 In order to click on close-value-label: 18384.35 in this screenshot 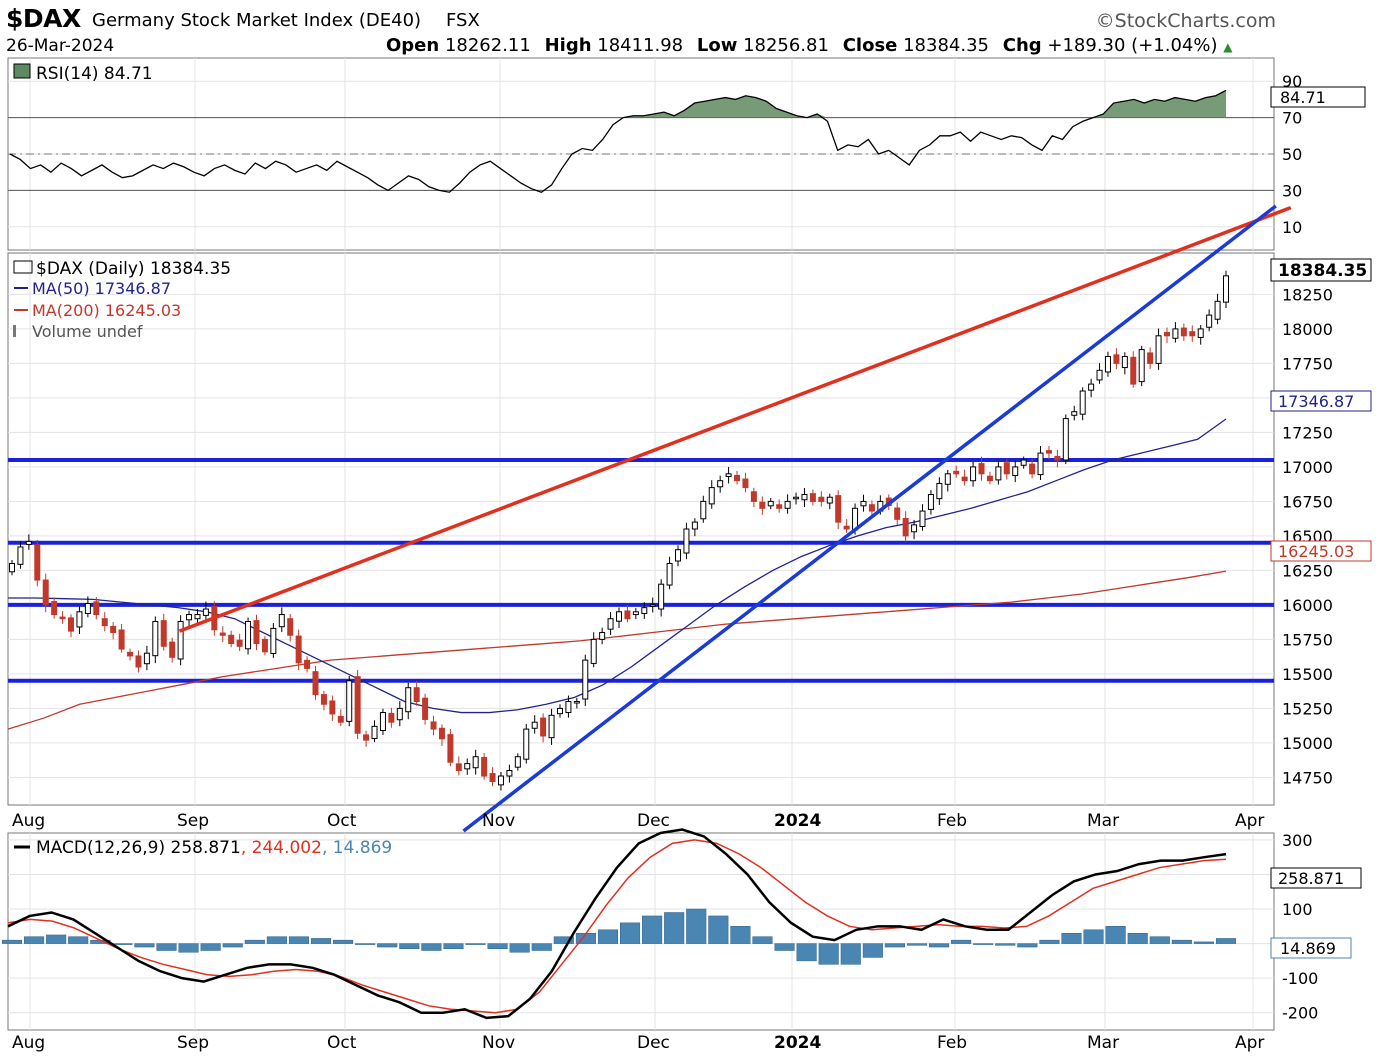, I will do `click(1322, 271)`.